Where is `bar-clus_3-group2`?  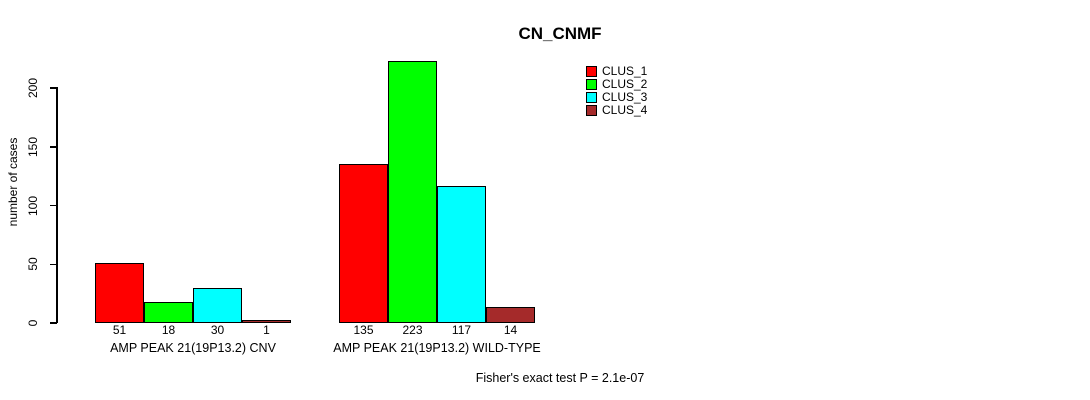 bar-clus_3-group2 is located at coordinates (461, 254).